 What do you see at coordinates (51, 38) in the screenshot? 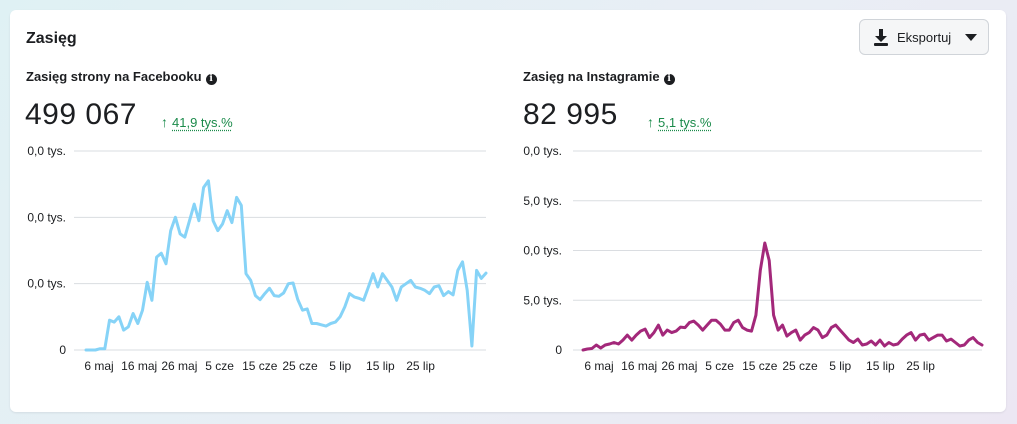
I see `card-title: Zasięg` at bounding box center [51, 38].